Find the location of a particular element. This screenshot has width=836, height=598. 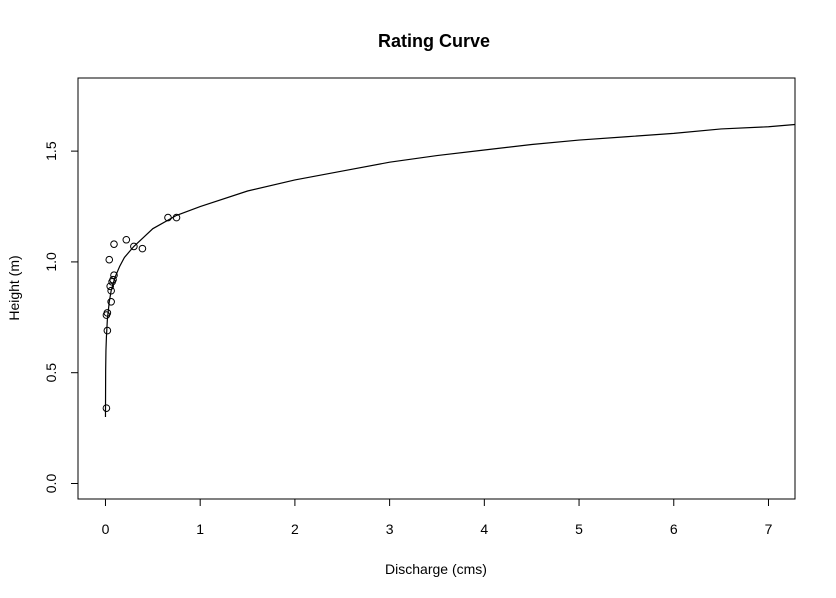

x-tick-label: 7 is located at coordinates (769, 529).